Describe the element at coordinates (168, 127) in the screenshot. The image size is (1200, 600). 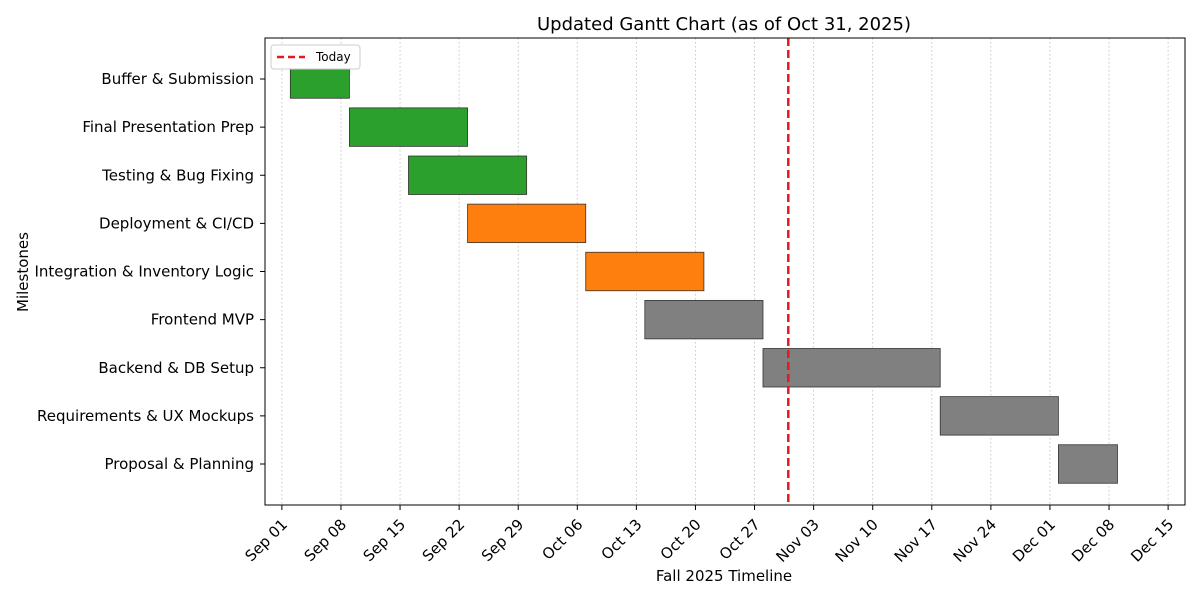
I see `y-tick-label: Final Presentation Prep` at that location.